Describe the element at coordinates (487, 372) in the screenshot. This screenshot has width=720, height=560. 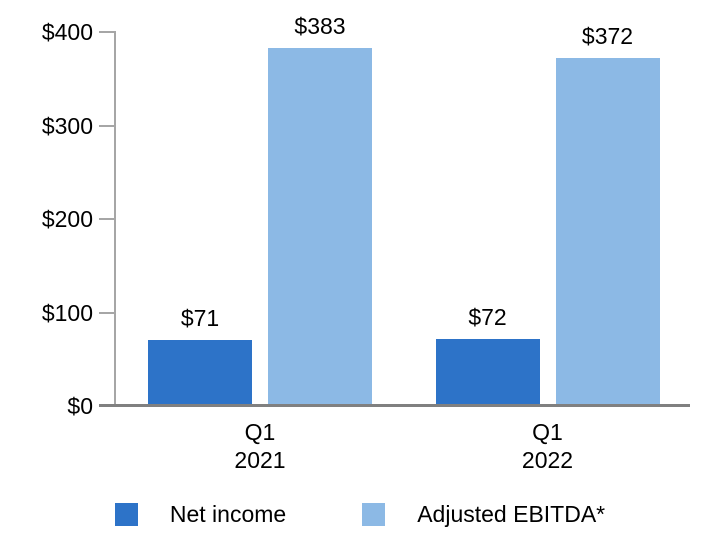
I see `bar-net-income-q1-2022` at that location.